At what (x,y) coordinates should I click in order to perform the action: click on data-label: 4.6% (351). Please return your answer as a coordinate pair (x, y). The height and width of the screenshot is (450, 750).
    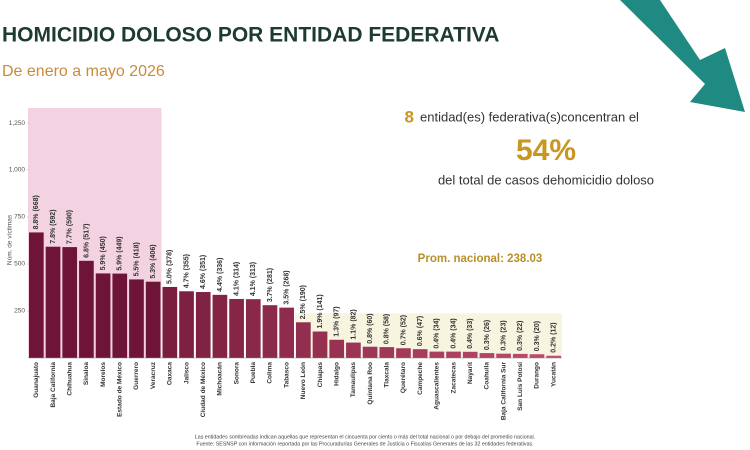
    Looking at the image, I should click on (203, 272).